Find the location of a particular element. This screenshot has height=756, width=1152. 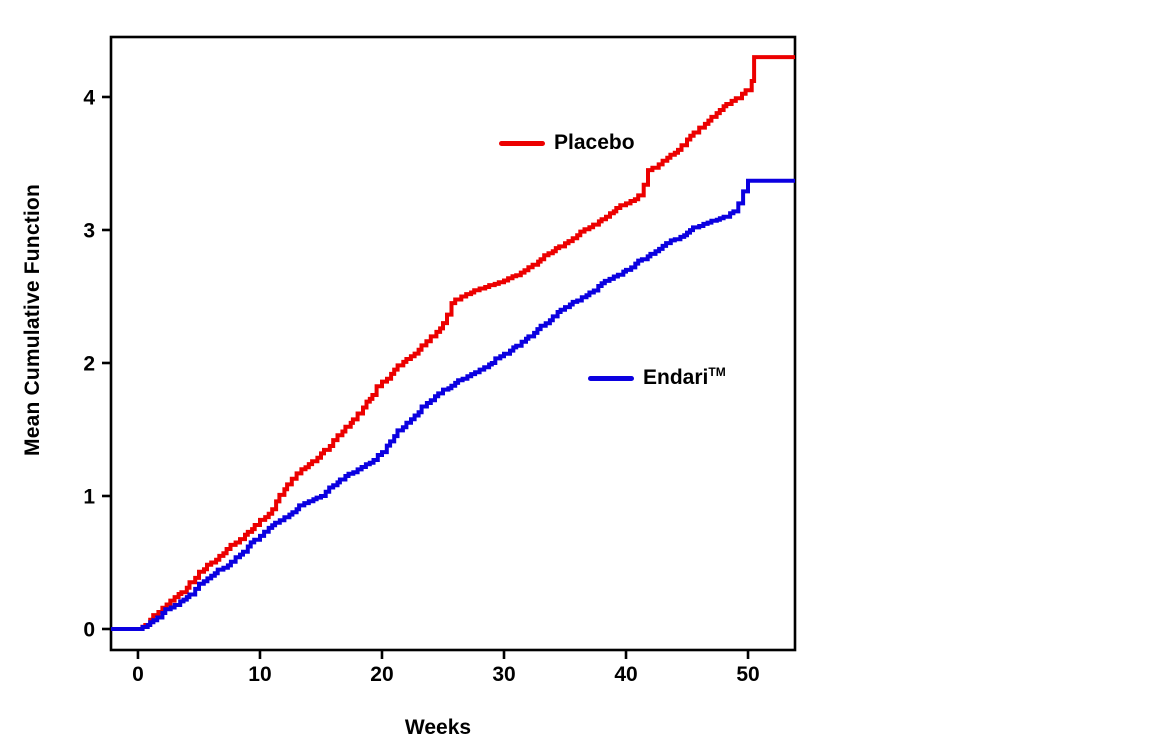

y-axis-title: Mean Cumulative Function is located at coordinates (32, 320).